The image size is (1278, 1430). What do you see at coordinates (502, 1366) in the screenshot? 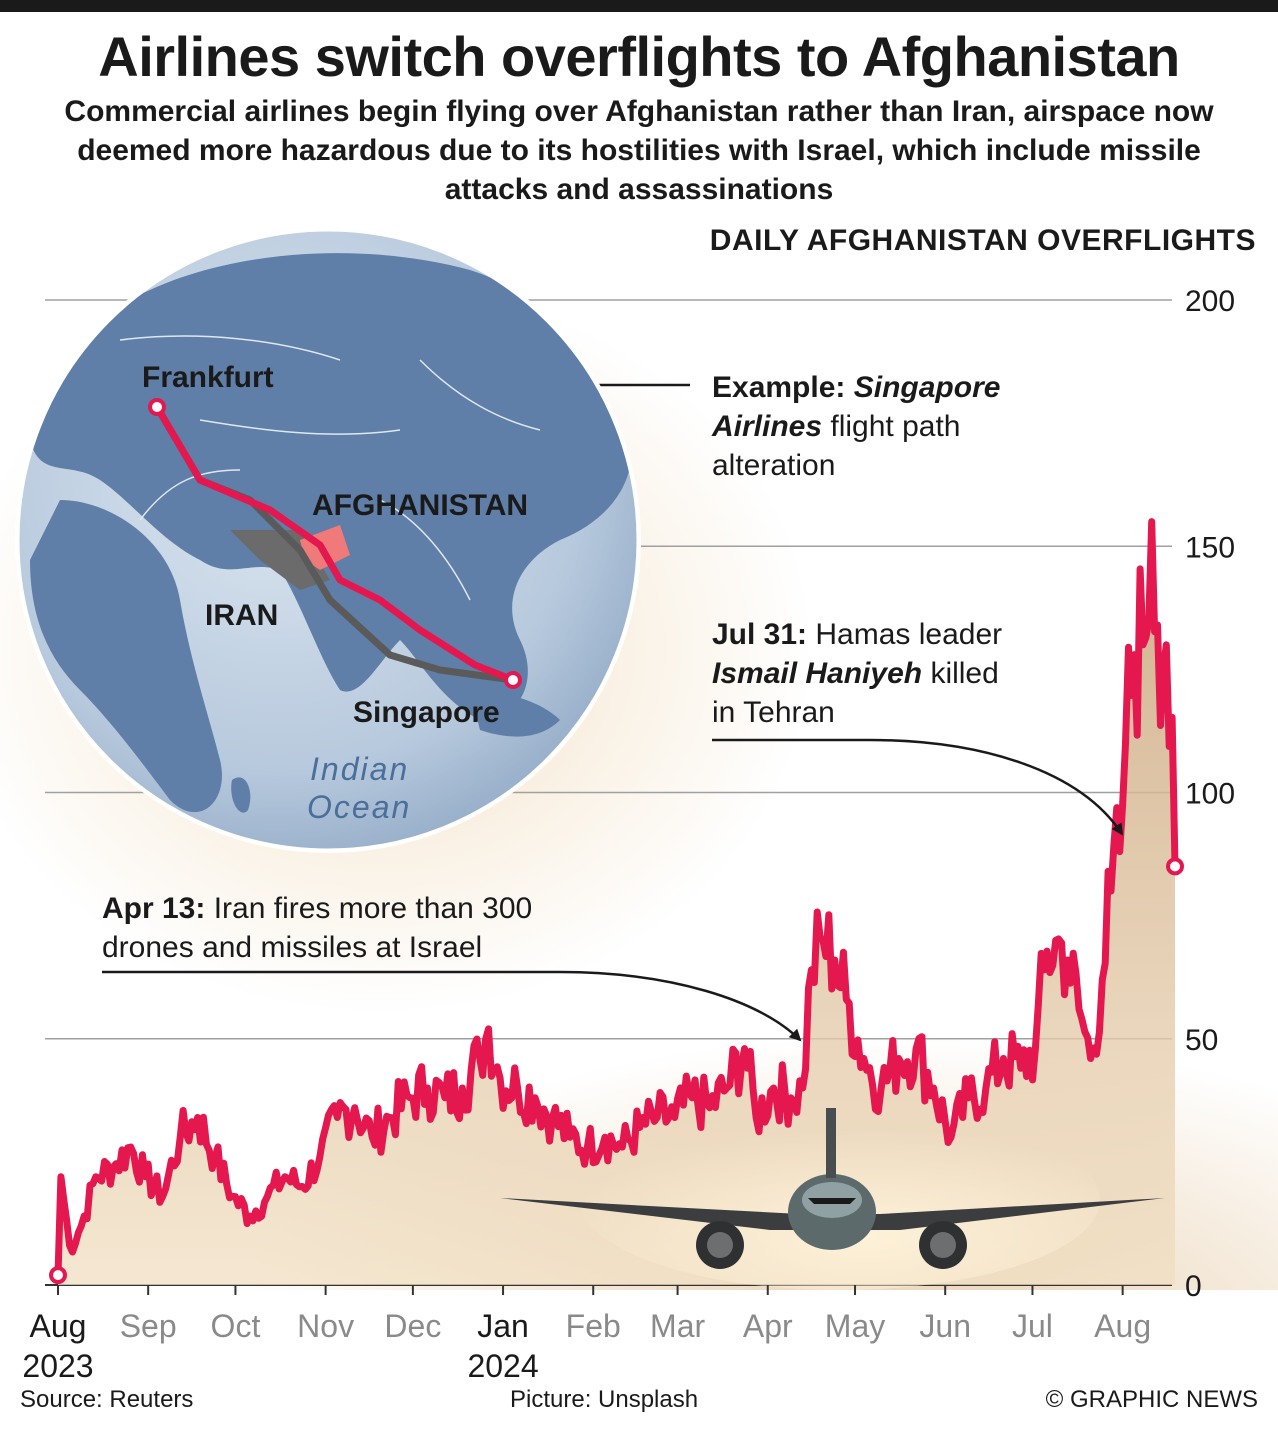
I see `x-tick-year: 2024` at bounding box center [502, 1366].